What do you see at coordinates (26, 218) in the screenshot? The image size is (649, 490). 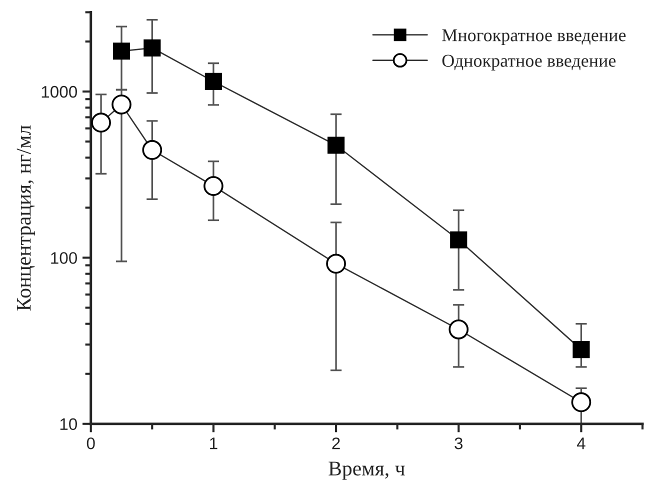 I see `y-axis-title: Концентрация, нг/мл` at bounding box center [26, 218].